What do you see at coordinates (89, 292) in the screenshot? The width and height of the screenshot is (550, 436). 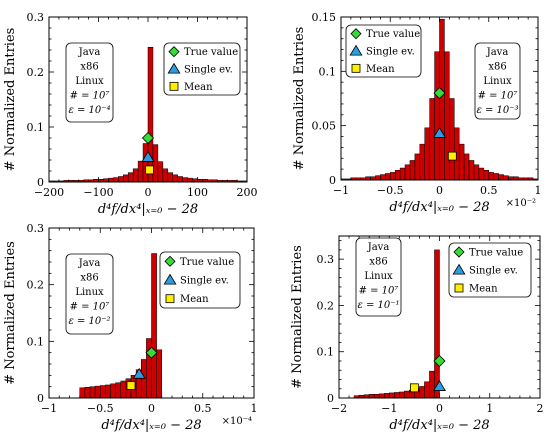 I see `info-line: Linux` at bounding box center [89, 292].